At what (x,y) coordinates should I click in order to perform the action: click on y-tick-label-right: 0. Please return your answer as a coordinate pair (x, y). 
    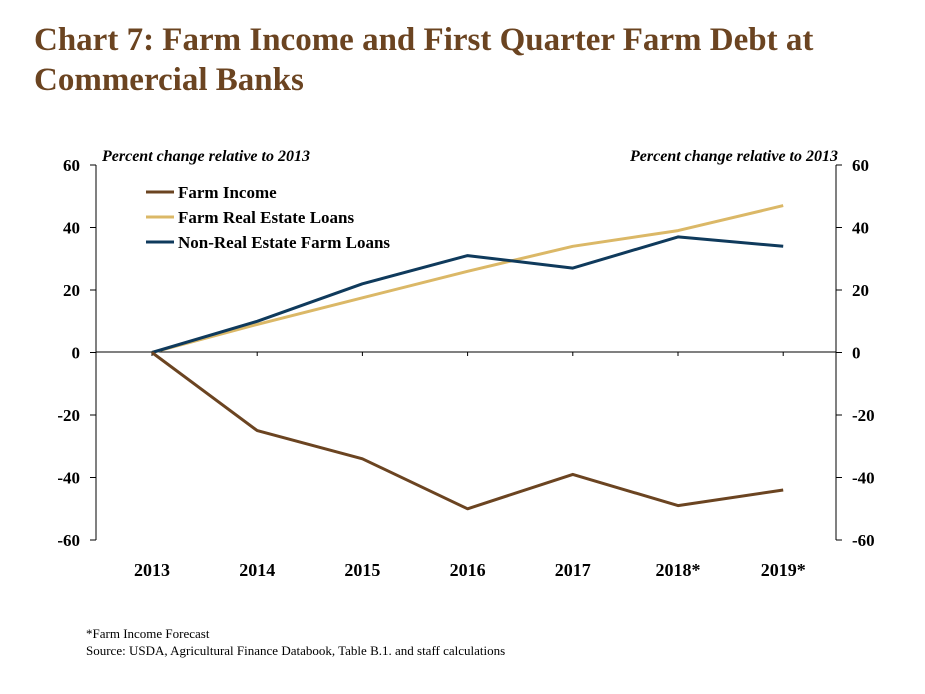
    Looking at the image, I should click on (856, 353).